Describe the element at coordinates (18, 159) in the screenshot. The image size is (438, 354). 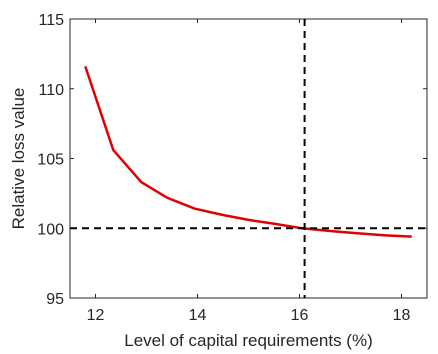
I see `y-axis-label: Relative loss value` at that location.